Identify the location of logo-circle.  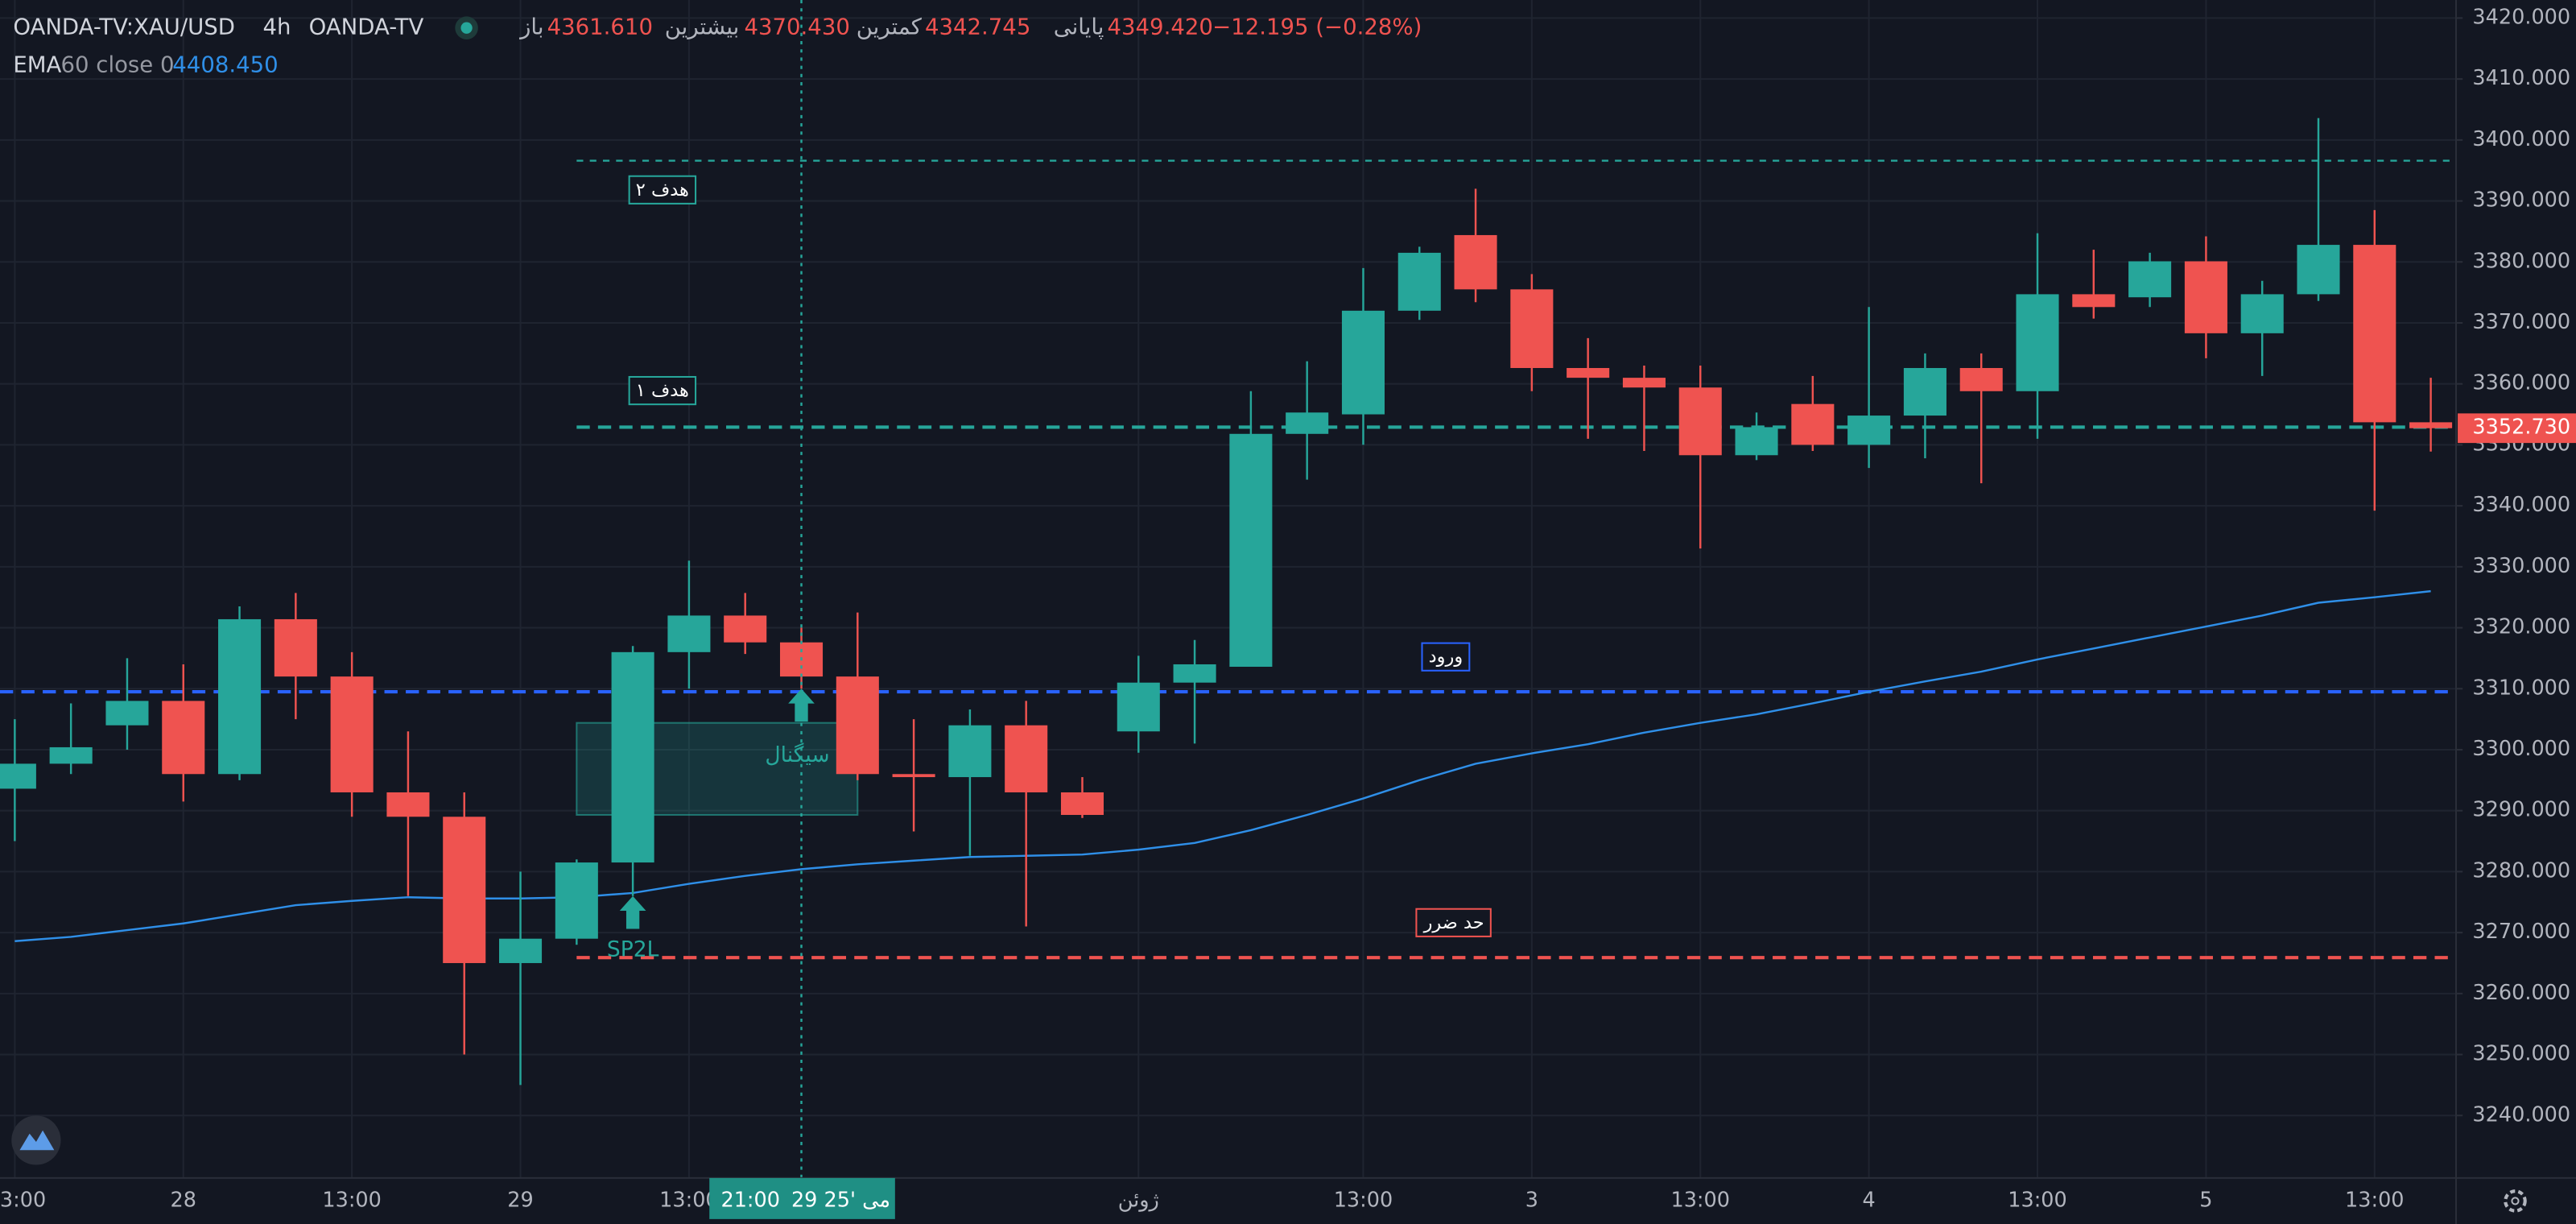
(36, 1140).